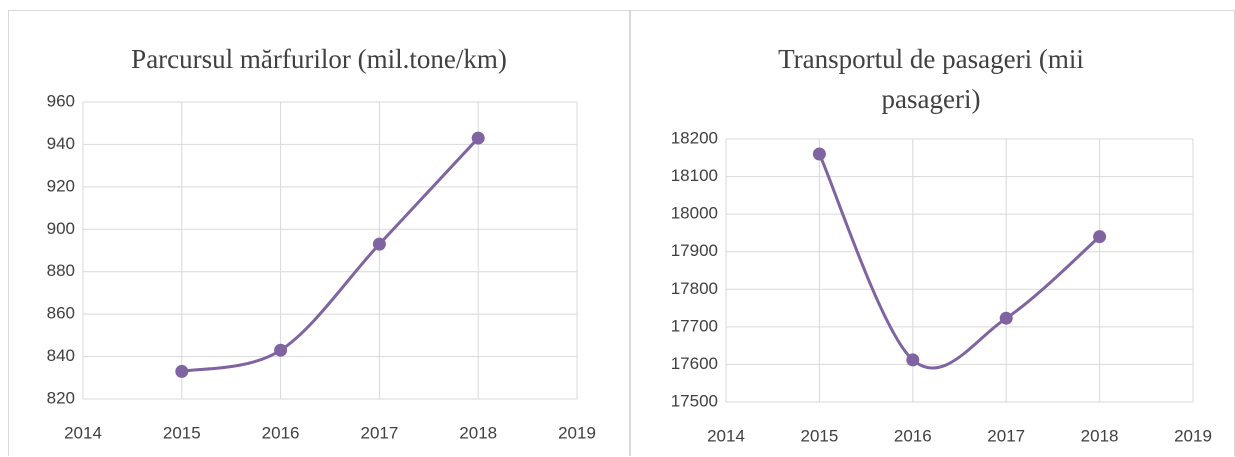  Describe the element at coordinates (931, 79) in the screenshot. I see `chart-title: Transportul de pasageri (mii pasageri)` at that location.